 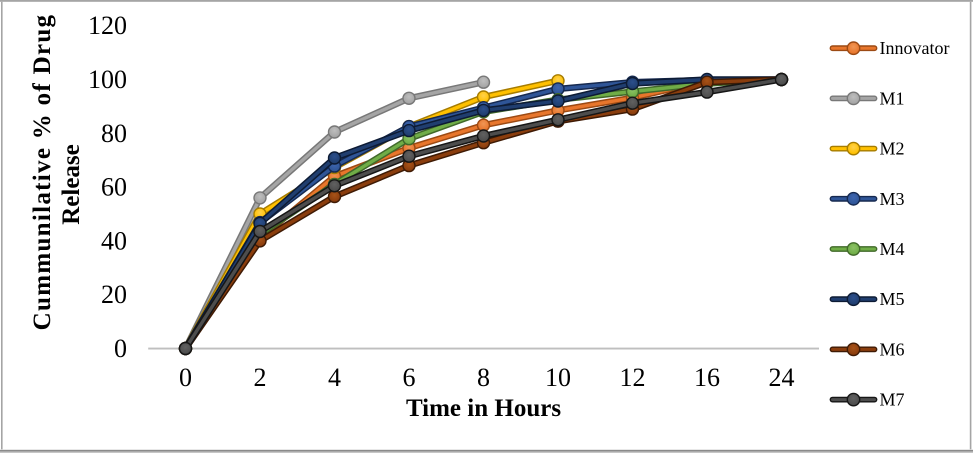 What do you see at coordinates (114, 240) in the screenshot?
I see `svg-text: 40` at bounding box center [114, 240].